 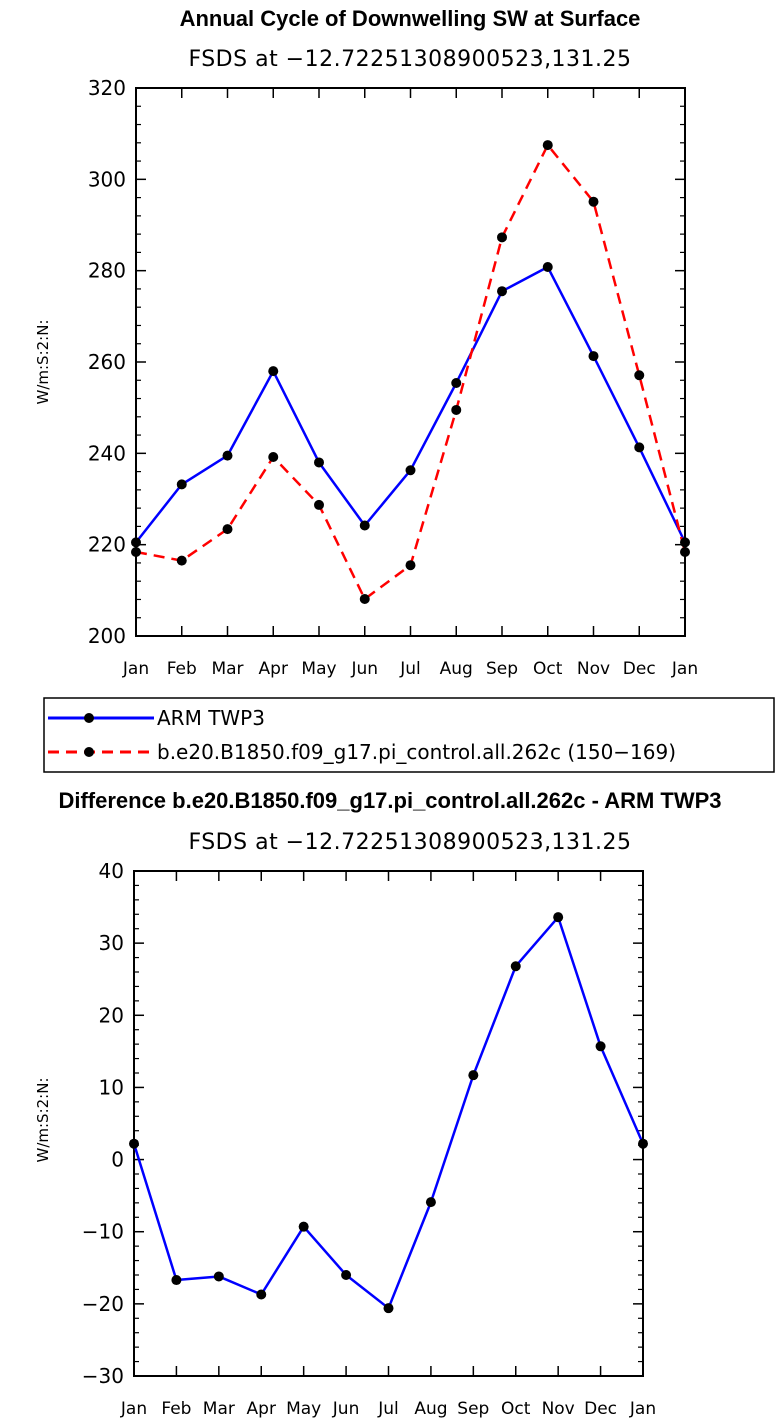 I want to click on chart2-x-tick-label: Dec, so click(x=600, y=1409).